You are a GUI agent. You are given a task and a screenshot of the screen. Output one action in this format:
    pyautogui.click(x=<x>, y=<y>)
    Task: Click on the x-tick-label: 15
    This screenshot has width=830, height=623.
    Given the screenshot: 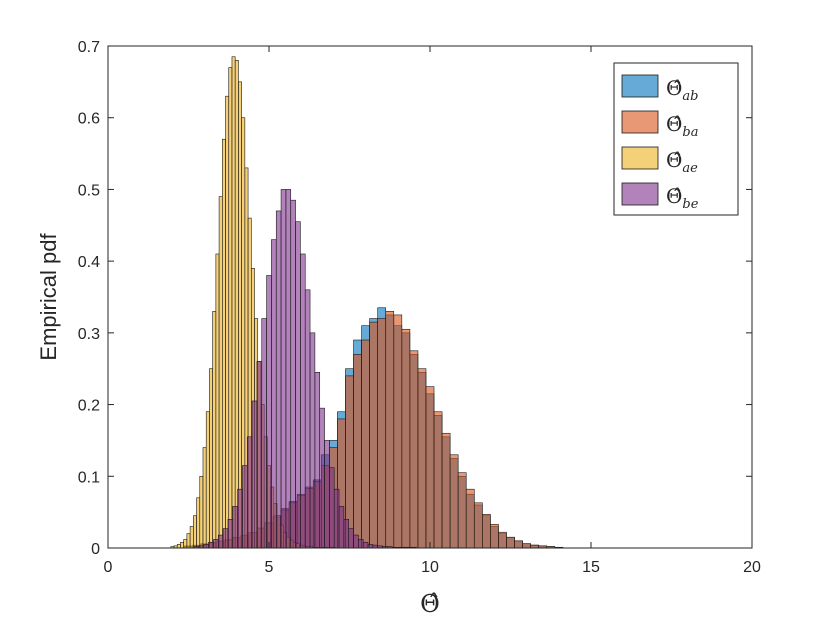 What is the action you would take?
    pyautogui.click(x=591, y=567)
    